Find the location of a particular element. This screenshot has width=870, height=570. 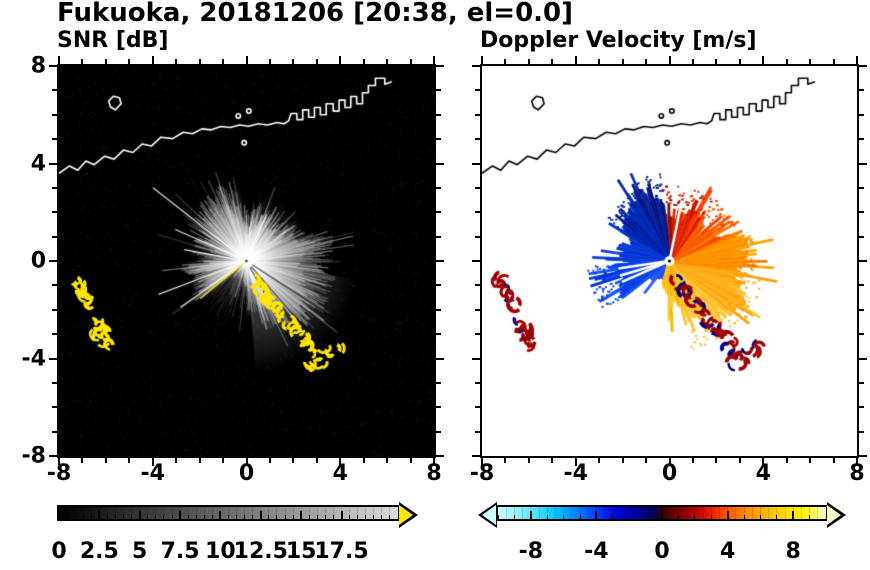

colorbar-tick-label: 5 is located at coordinates (140, 551).